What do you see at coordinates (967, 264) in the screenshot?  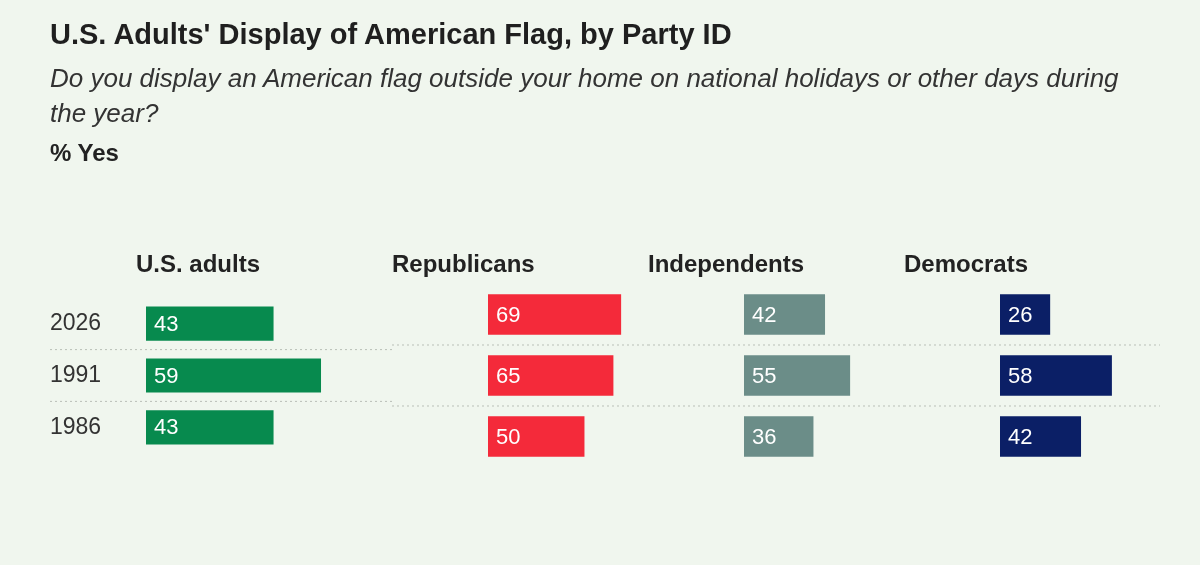 I see `chart-title: Democrats` at bounding box center [967, 264].